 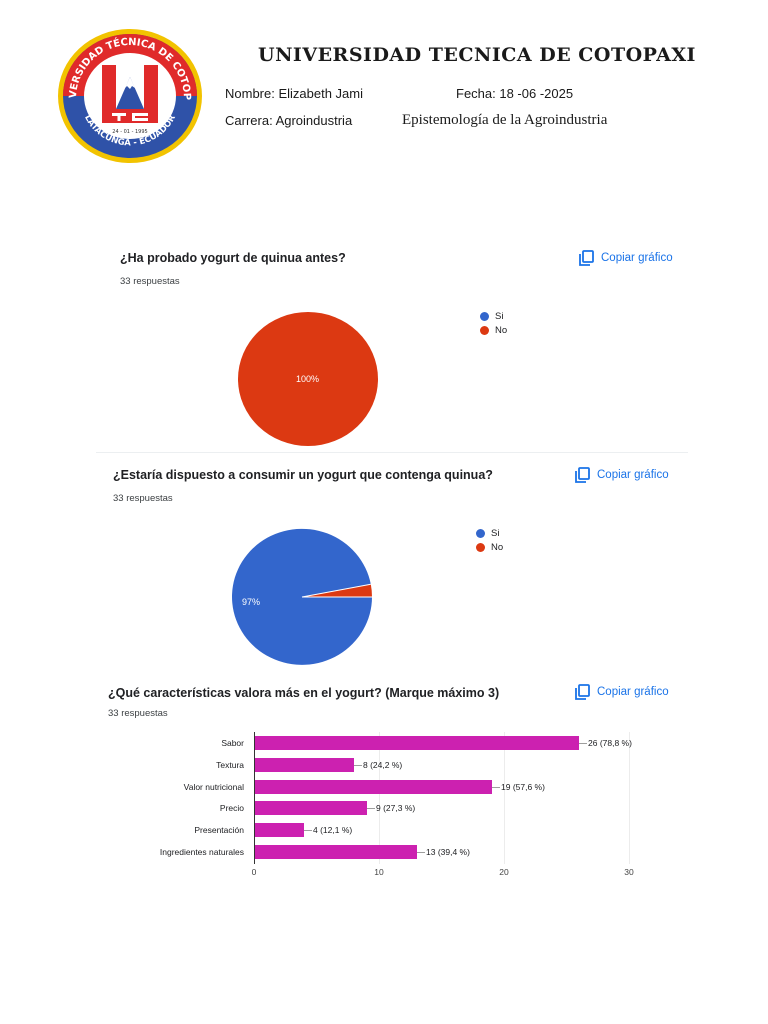 What do you see at coordinates (477, 55) in the screenshot?
I see `university-title: UNIVERSIDAD TECNICA DE COTOPAXI` at bounding box center [477, 55].